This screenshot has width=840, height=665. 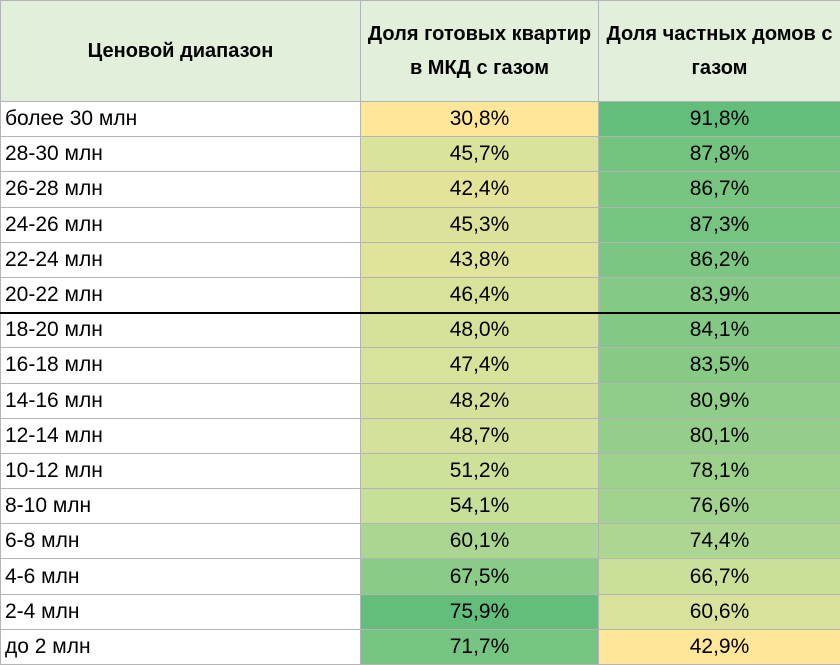 What do you see at coordinates (479, 224) in the screenshot?
I see `apartments-gas-share-cell: 45,3%` at bounding box center [479, 224].